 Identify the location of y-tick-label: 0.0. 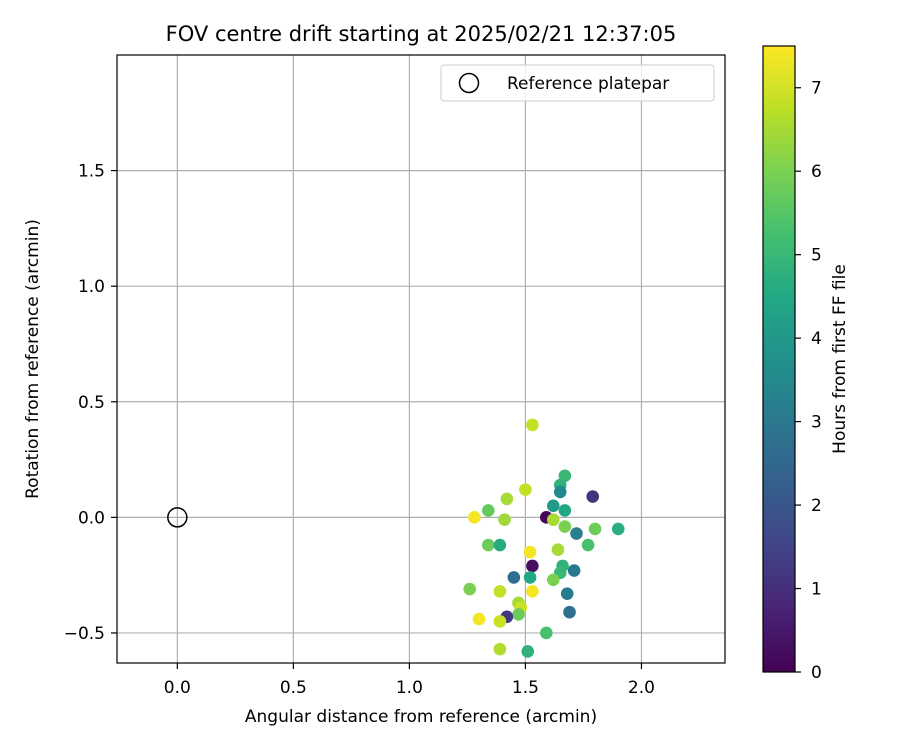
(91, 518).